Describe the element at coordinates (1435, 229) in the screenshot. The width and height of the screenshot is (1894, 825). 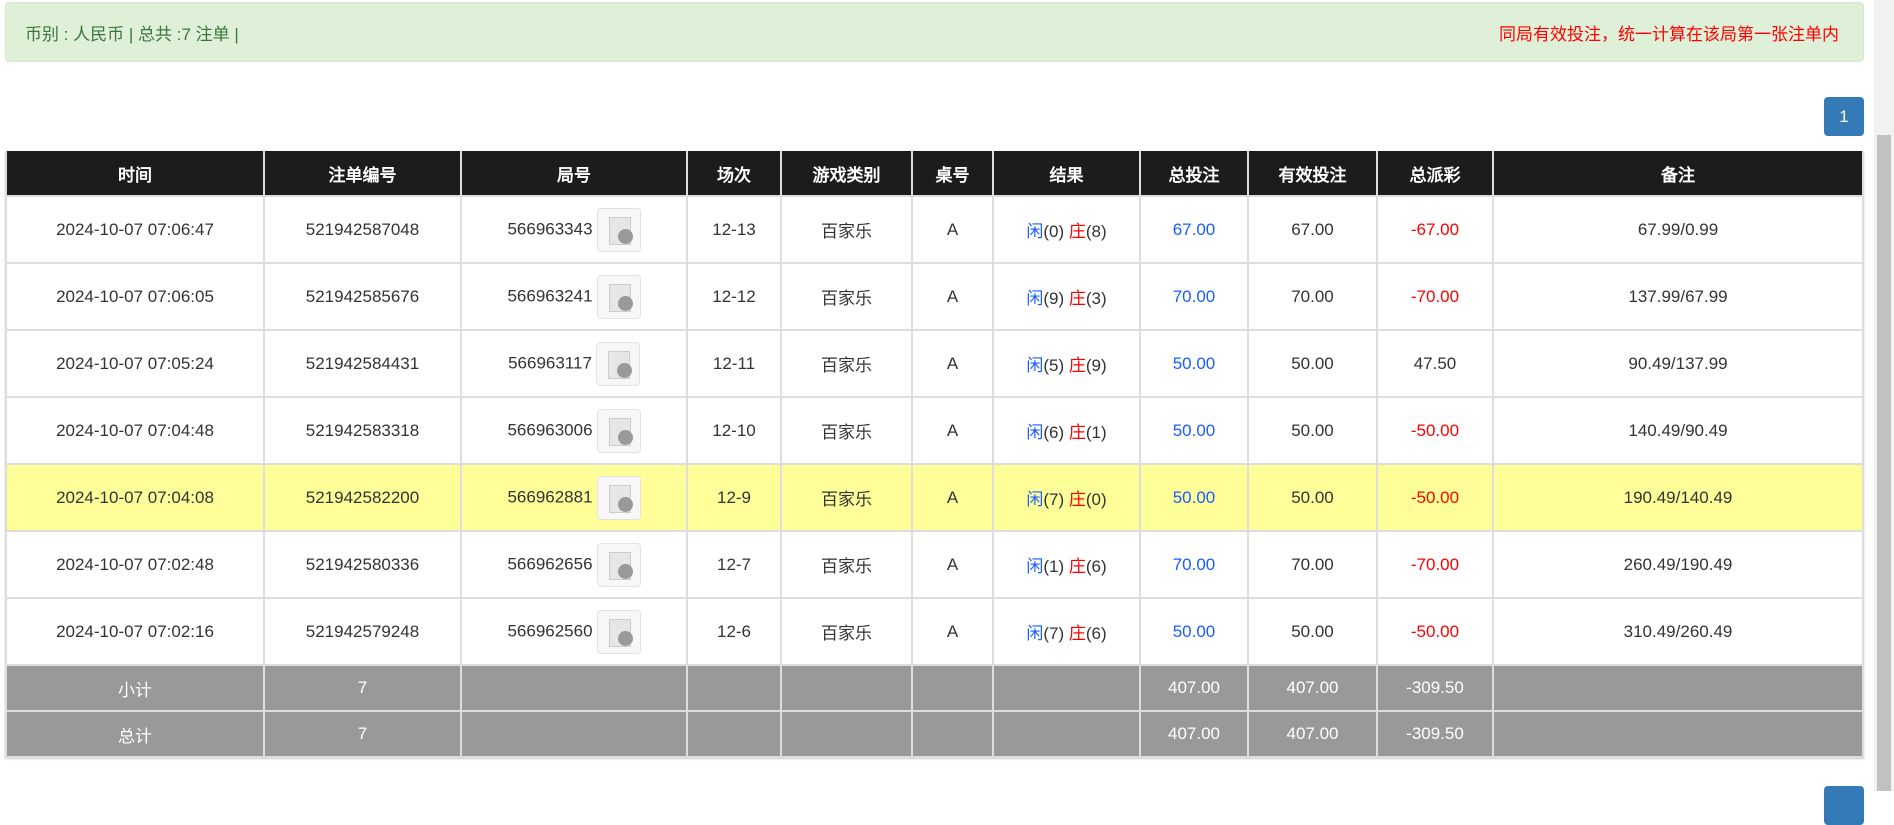
I see `payout: -67.00` at that location.